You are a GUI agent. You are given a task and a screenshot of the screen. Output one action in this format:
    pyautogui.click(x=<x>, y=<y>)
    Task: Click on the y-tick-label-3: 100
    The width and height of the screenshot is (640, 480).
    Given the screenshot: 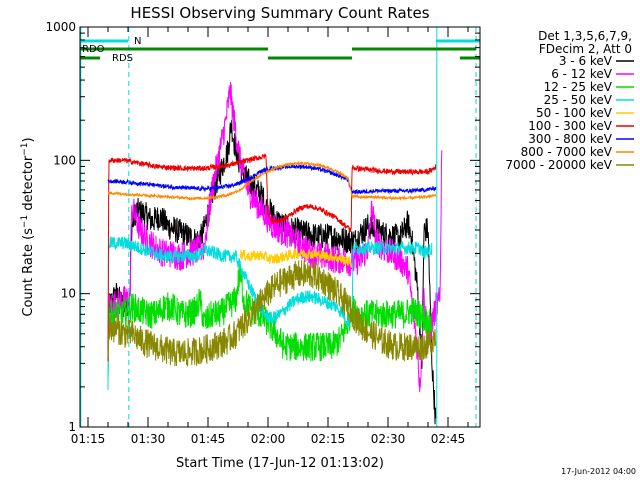 What is the action you would take?
    pyautogui.click(x=64, y=160)
    